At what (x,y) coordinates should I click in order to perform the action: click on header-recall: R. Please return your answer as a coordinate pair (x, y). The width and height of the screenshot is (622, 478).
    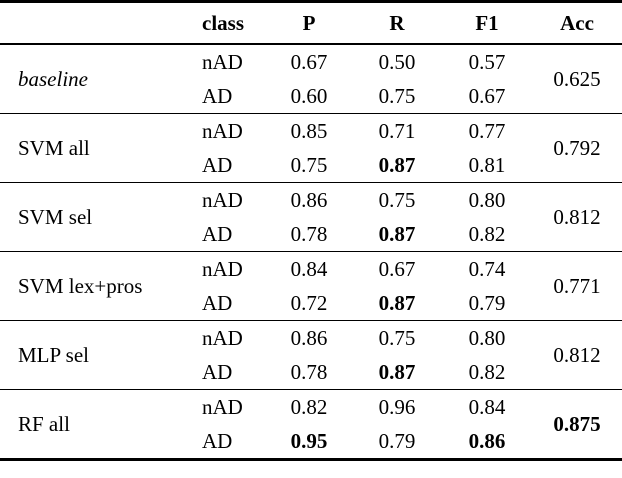
    Looking at the image, I should click on (397, 22).